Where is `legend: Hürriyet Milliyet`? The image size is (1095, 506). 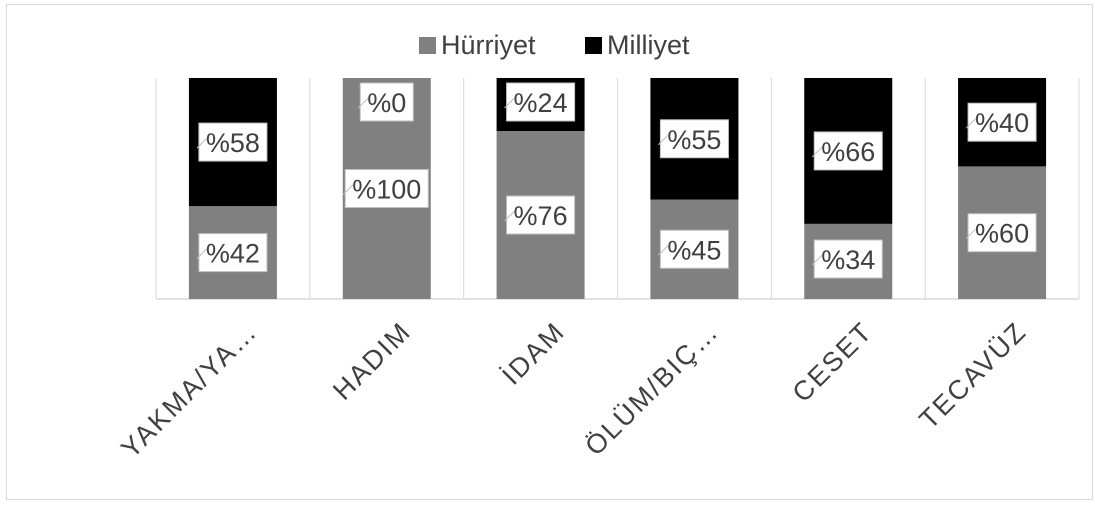 legend: Hürriyet Milliyet is located at coordinates (554, 45).